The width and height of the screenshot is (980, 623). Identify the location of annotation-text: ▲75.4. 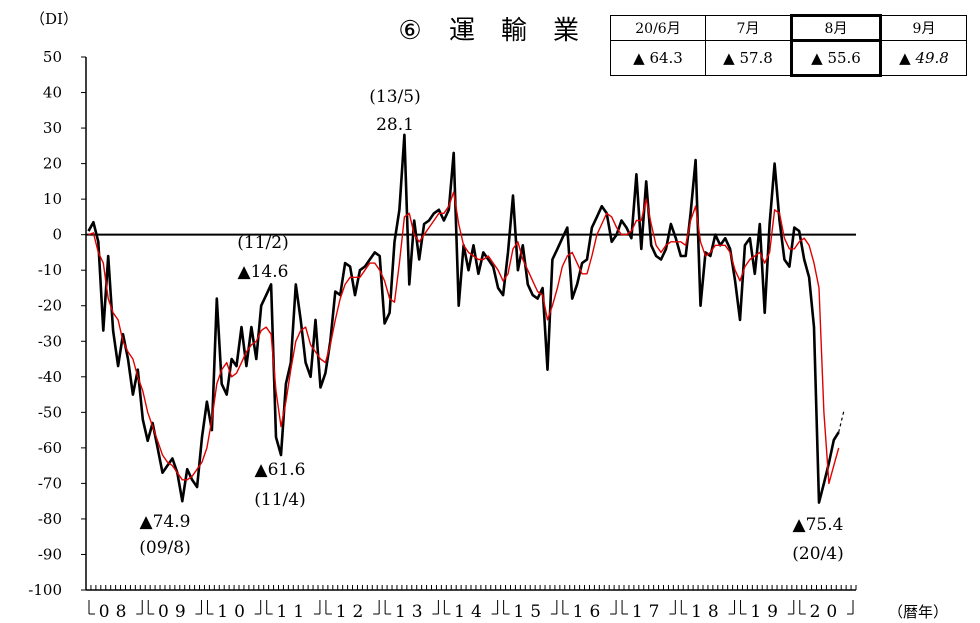
(818, 525).